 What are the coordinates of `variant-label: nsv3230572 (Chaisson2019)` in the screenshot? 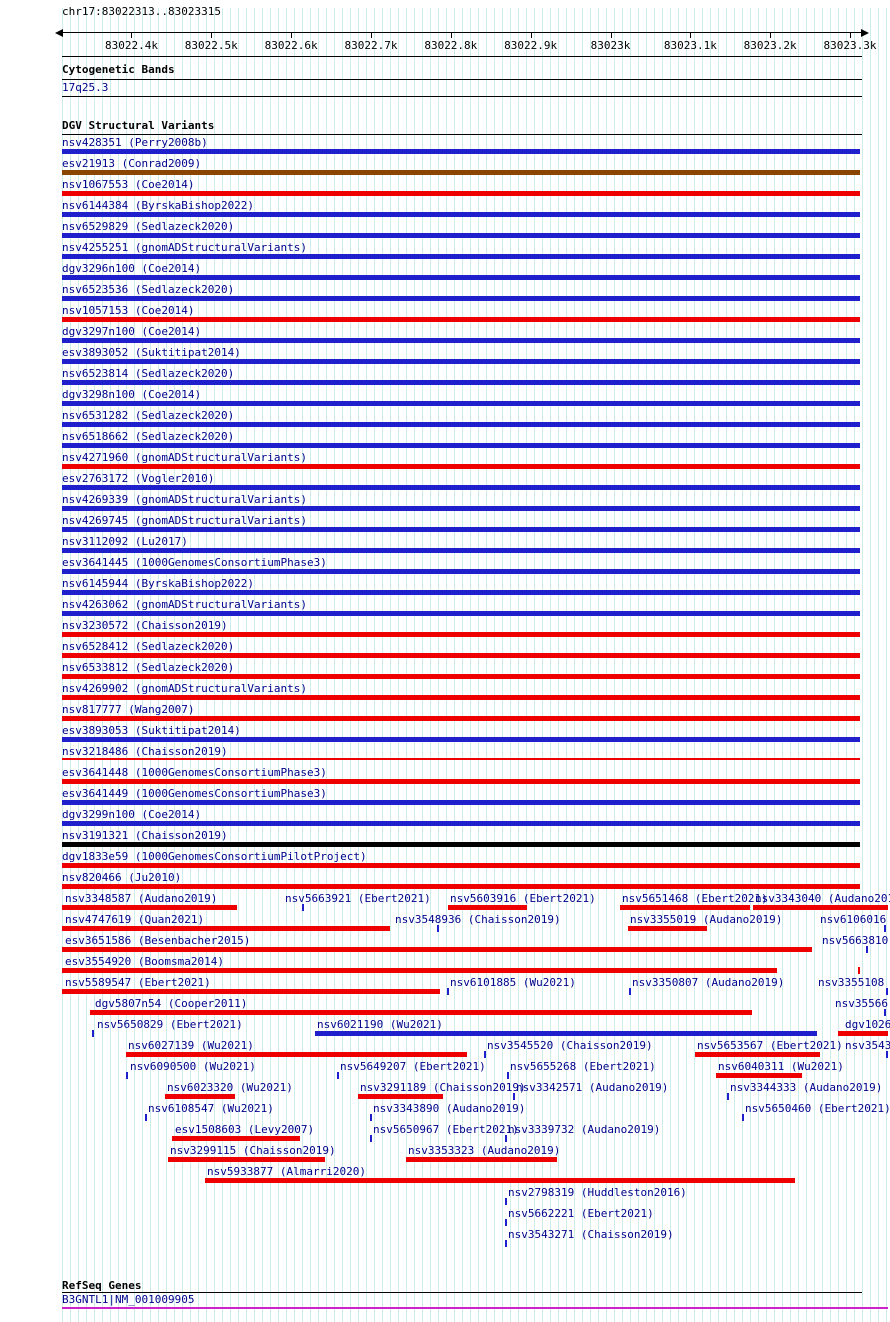 It's located at (145, 625).